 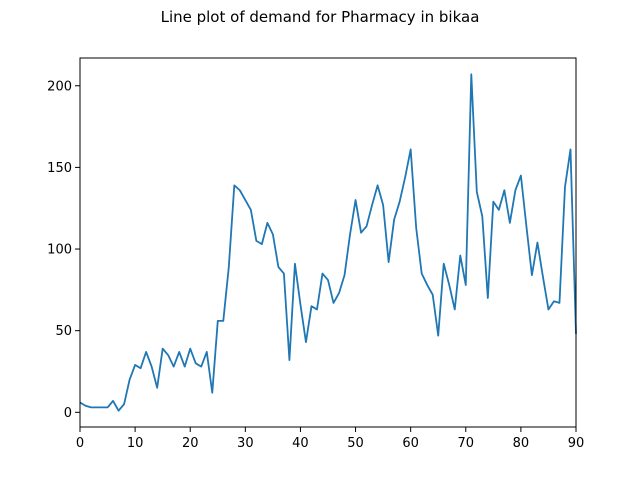 What do you see at coordinates (521, 443) in the screenshot?
I see `x-tick-label: 80` at bounding box center [521, 443].